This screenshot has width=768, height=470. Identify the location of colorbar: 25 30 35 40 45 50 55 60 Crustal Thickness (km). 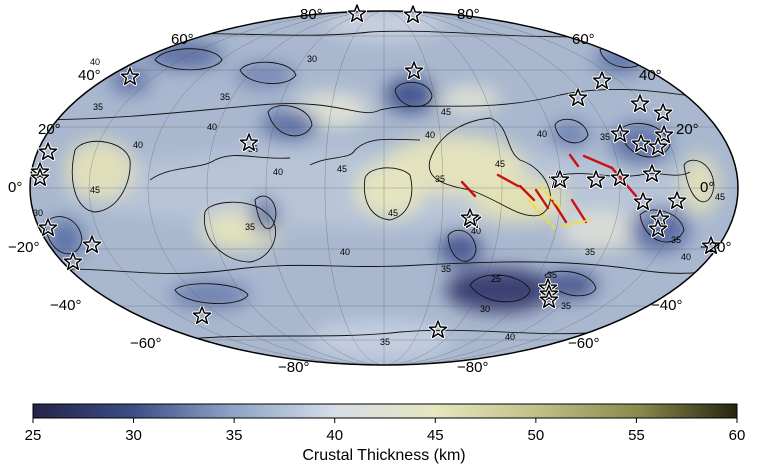
(385, 433).